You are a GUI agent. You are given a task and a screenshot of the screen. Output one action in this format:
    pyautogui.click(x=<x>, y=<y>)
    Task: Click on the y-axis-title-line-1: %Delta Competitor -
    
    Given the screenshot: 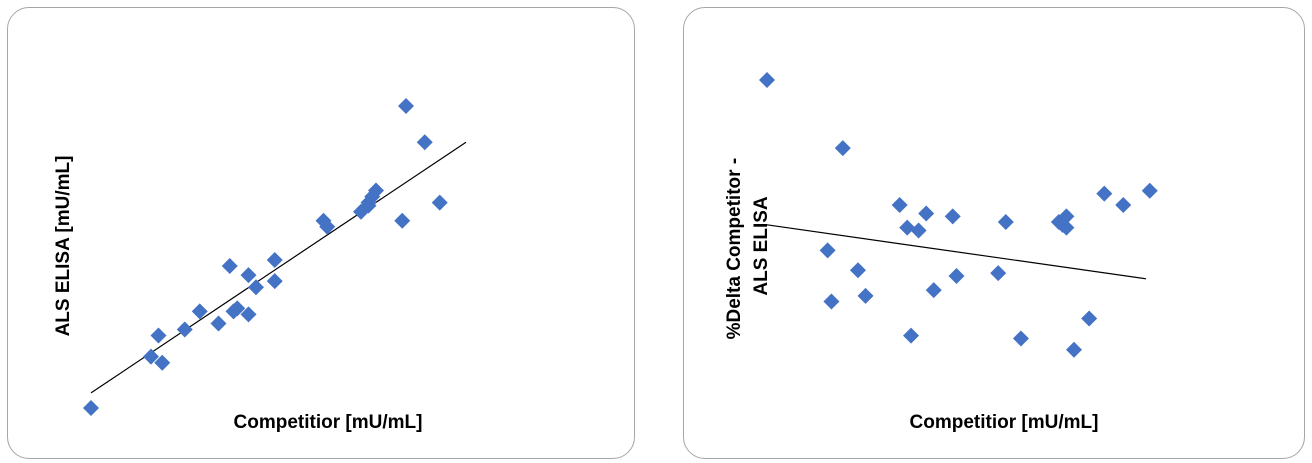 What is the action you would take?
    pyautogui.click(x=734, y=249)
    